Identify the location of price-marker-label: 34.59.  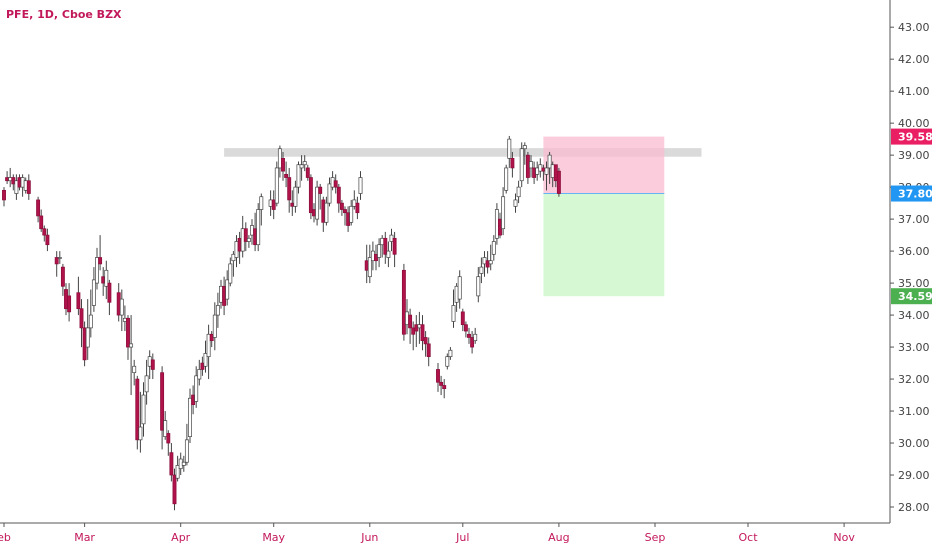
(915, 296).